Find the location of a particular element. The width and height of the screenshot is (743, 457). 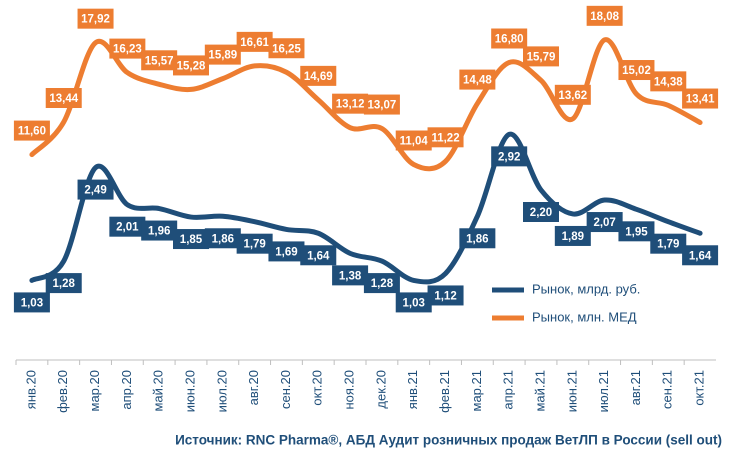

data-label-text: 1,79 is located at coordinates (668, 245).